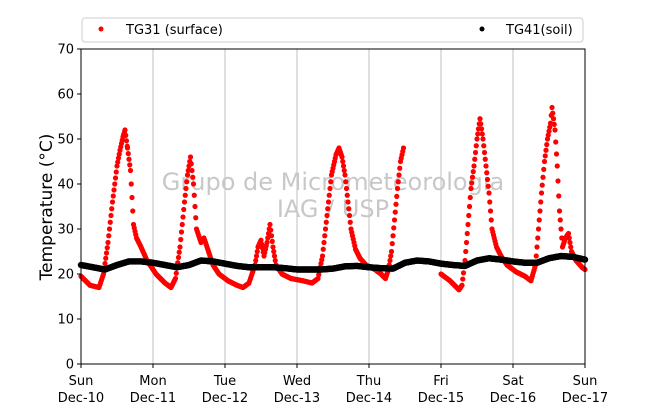 The width and height of the screenshot is (650, 409). What do you see at coordinates (585, 398) in the screenshot?
I see `x-tick-label-date: Dec-17` at bounding box center [585, 398].